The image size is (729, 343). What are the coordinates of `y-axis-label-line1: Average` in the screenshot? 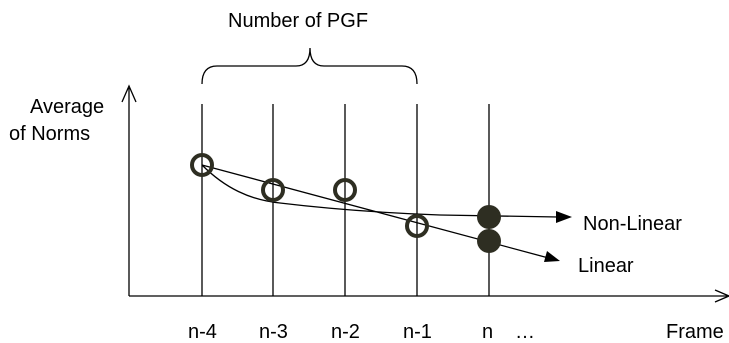 It's located at (67, 107).